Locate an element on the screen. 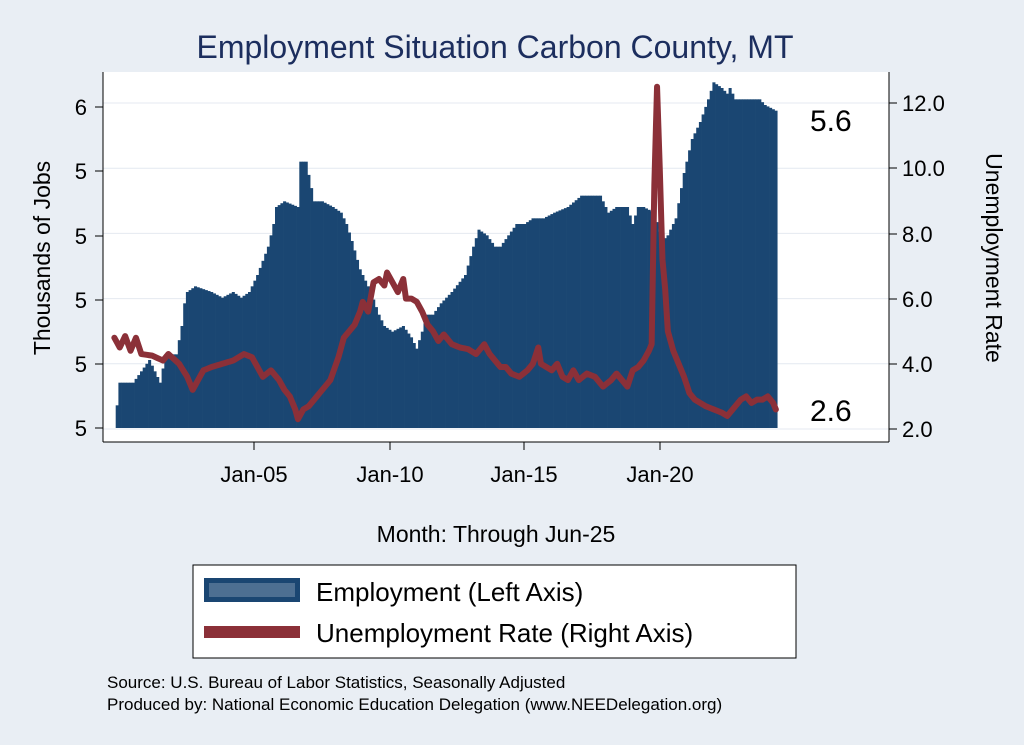 This screenshot has width=1024, height=745. left-tick-label: 5 is located at coordinates (81, 364).